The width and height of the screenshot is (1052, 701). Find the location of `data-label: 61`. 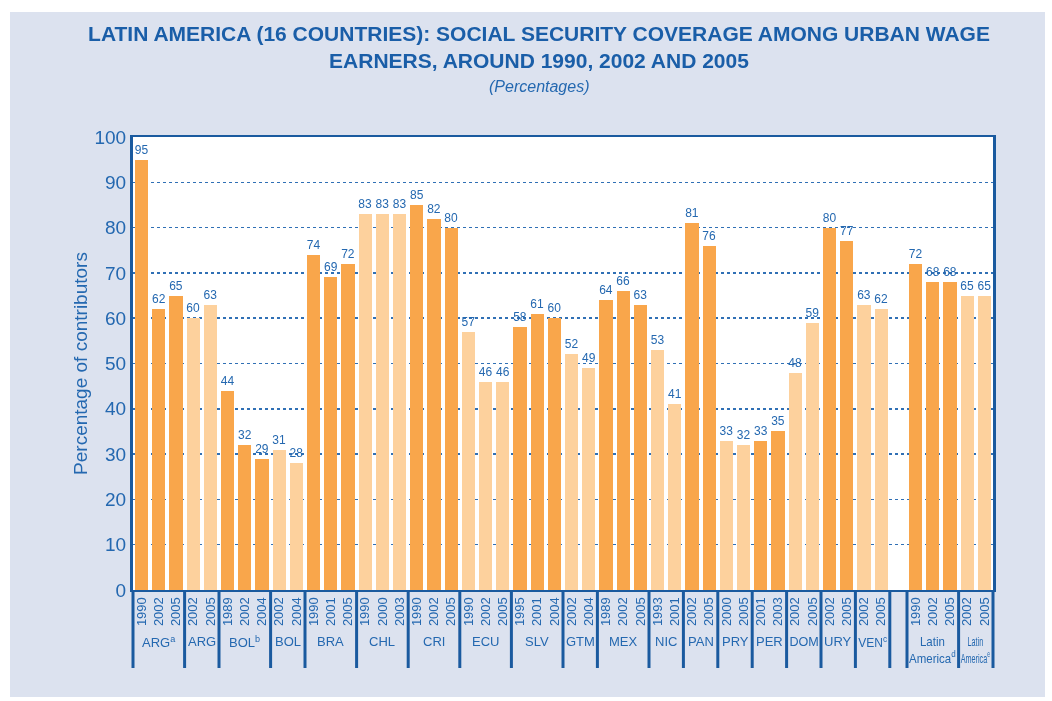

data-label: 61 is located at coordinates (537, 303).